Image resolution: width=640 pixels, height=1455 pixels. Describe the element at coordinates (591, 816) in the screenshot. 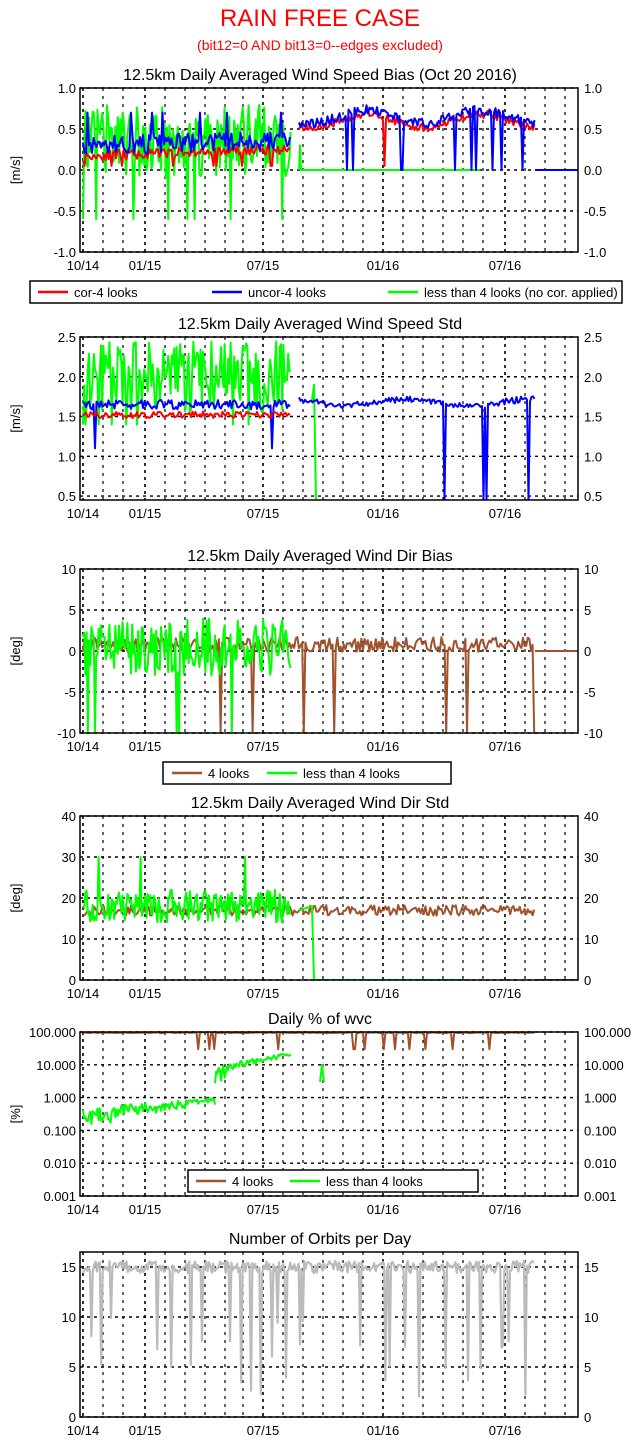

I see `y-tick-label-right: 40` at that location.